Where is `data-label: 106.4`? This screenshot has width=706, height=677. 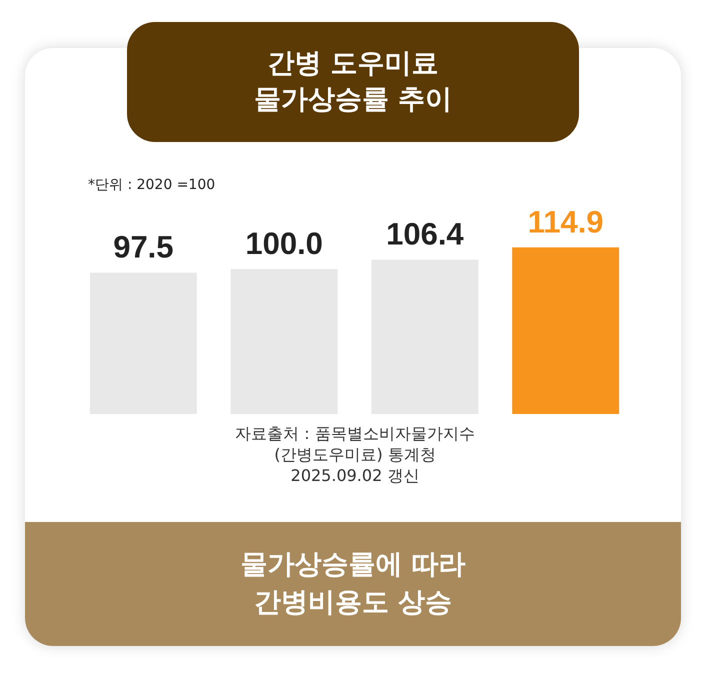
data-label: 106.4 is located at coordinates (425, 234).